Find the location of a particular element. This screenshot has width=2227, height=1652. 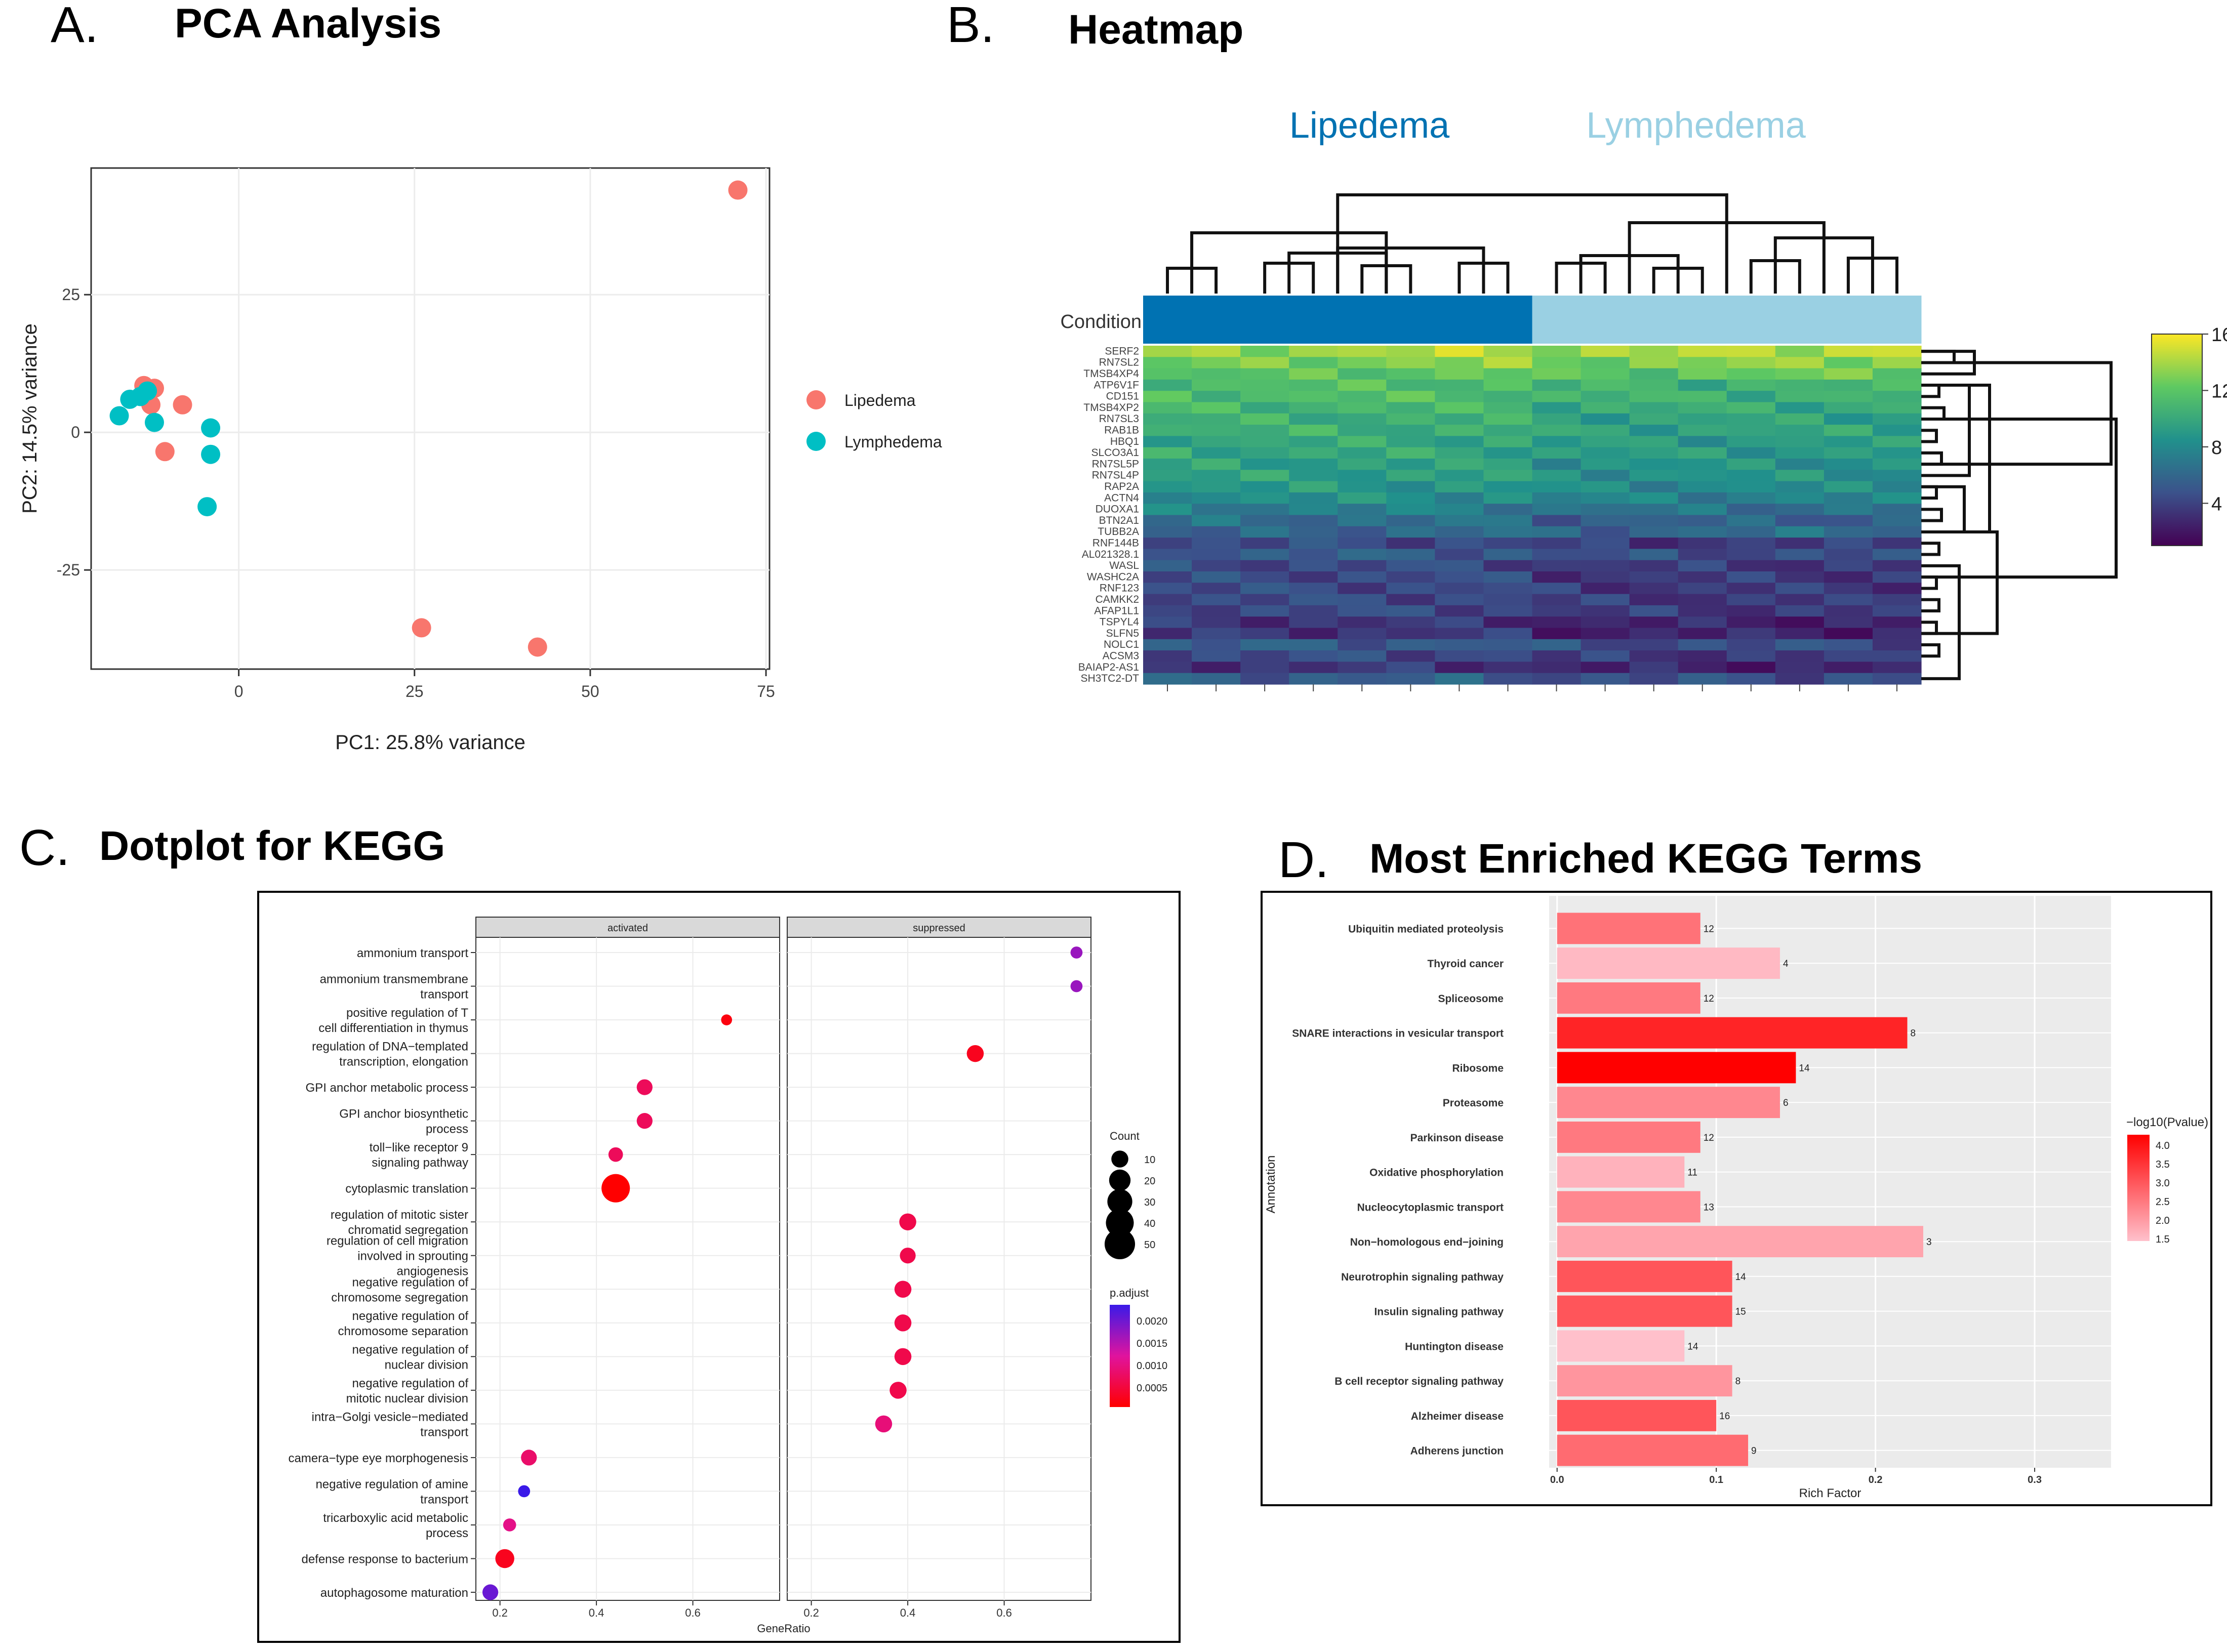

kegg-category-label: Neurotrophin signaling pathway is located at coordinates (1422, 1277).